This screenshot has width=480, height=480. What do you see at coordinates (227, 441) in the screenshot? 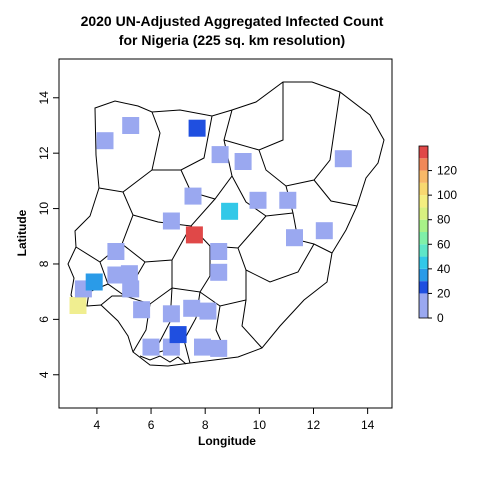
I see `x-axis-title: Longitude` at bounding box center [227, 441].